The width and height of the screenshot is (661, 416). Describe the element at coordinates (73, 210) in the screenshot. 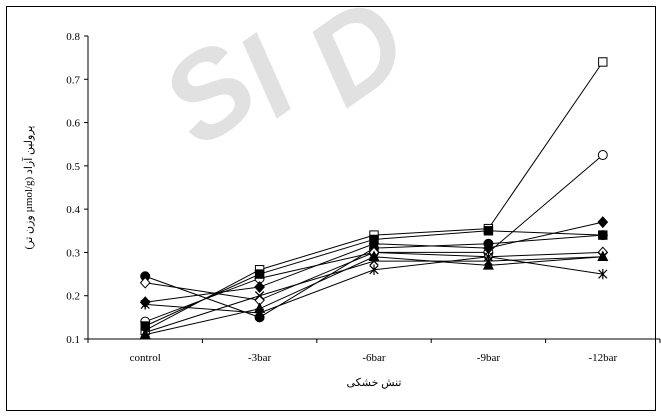

I see `y-tick-label: 0.4` at that location.